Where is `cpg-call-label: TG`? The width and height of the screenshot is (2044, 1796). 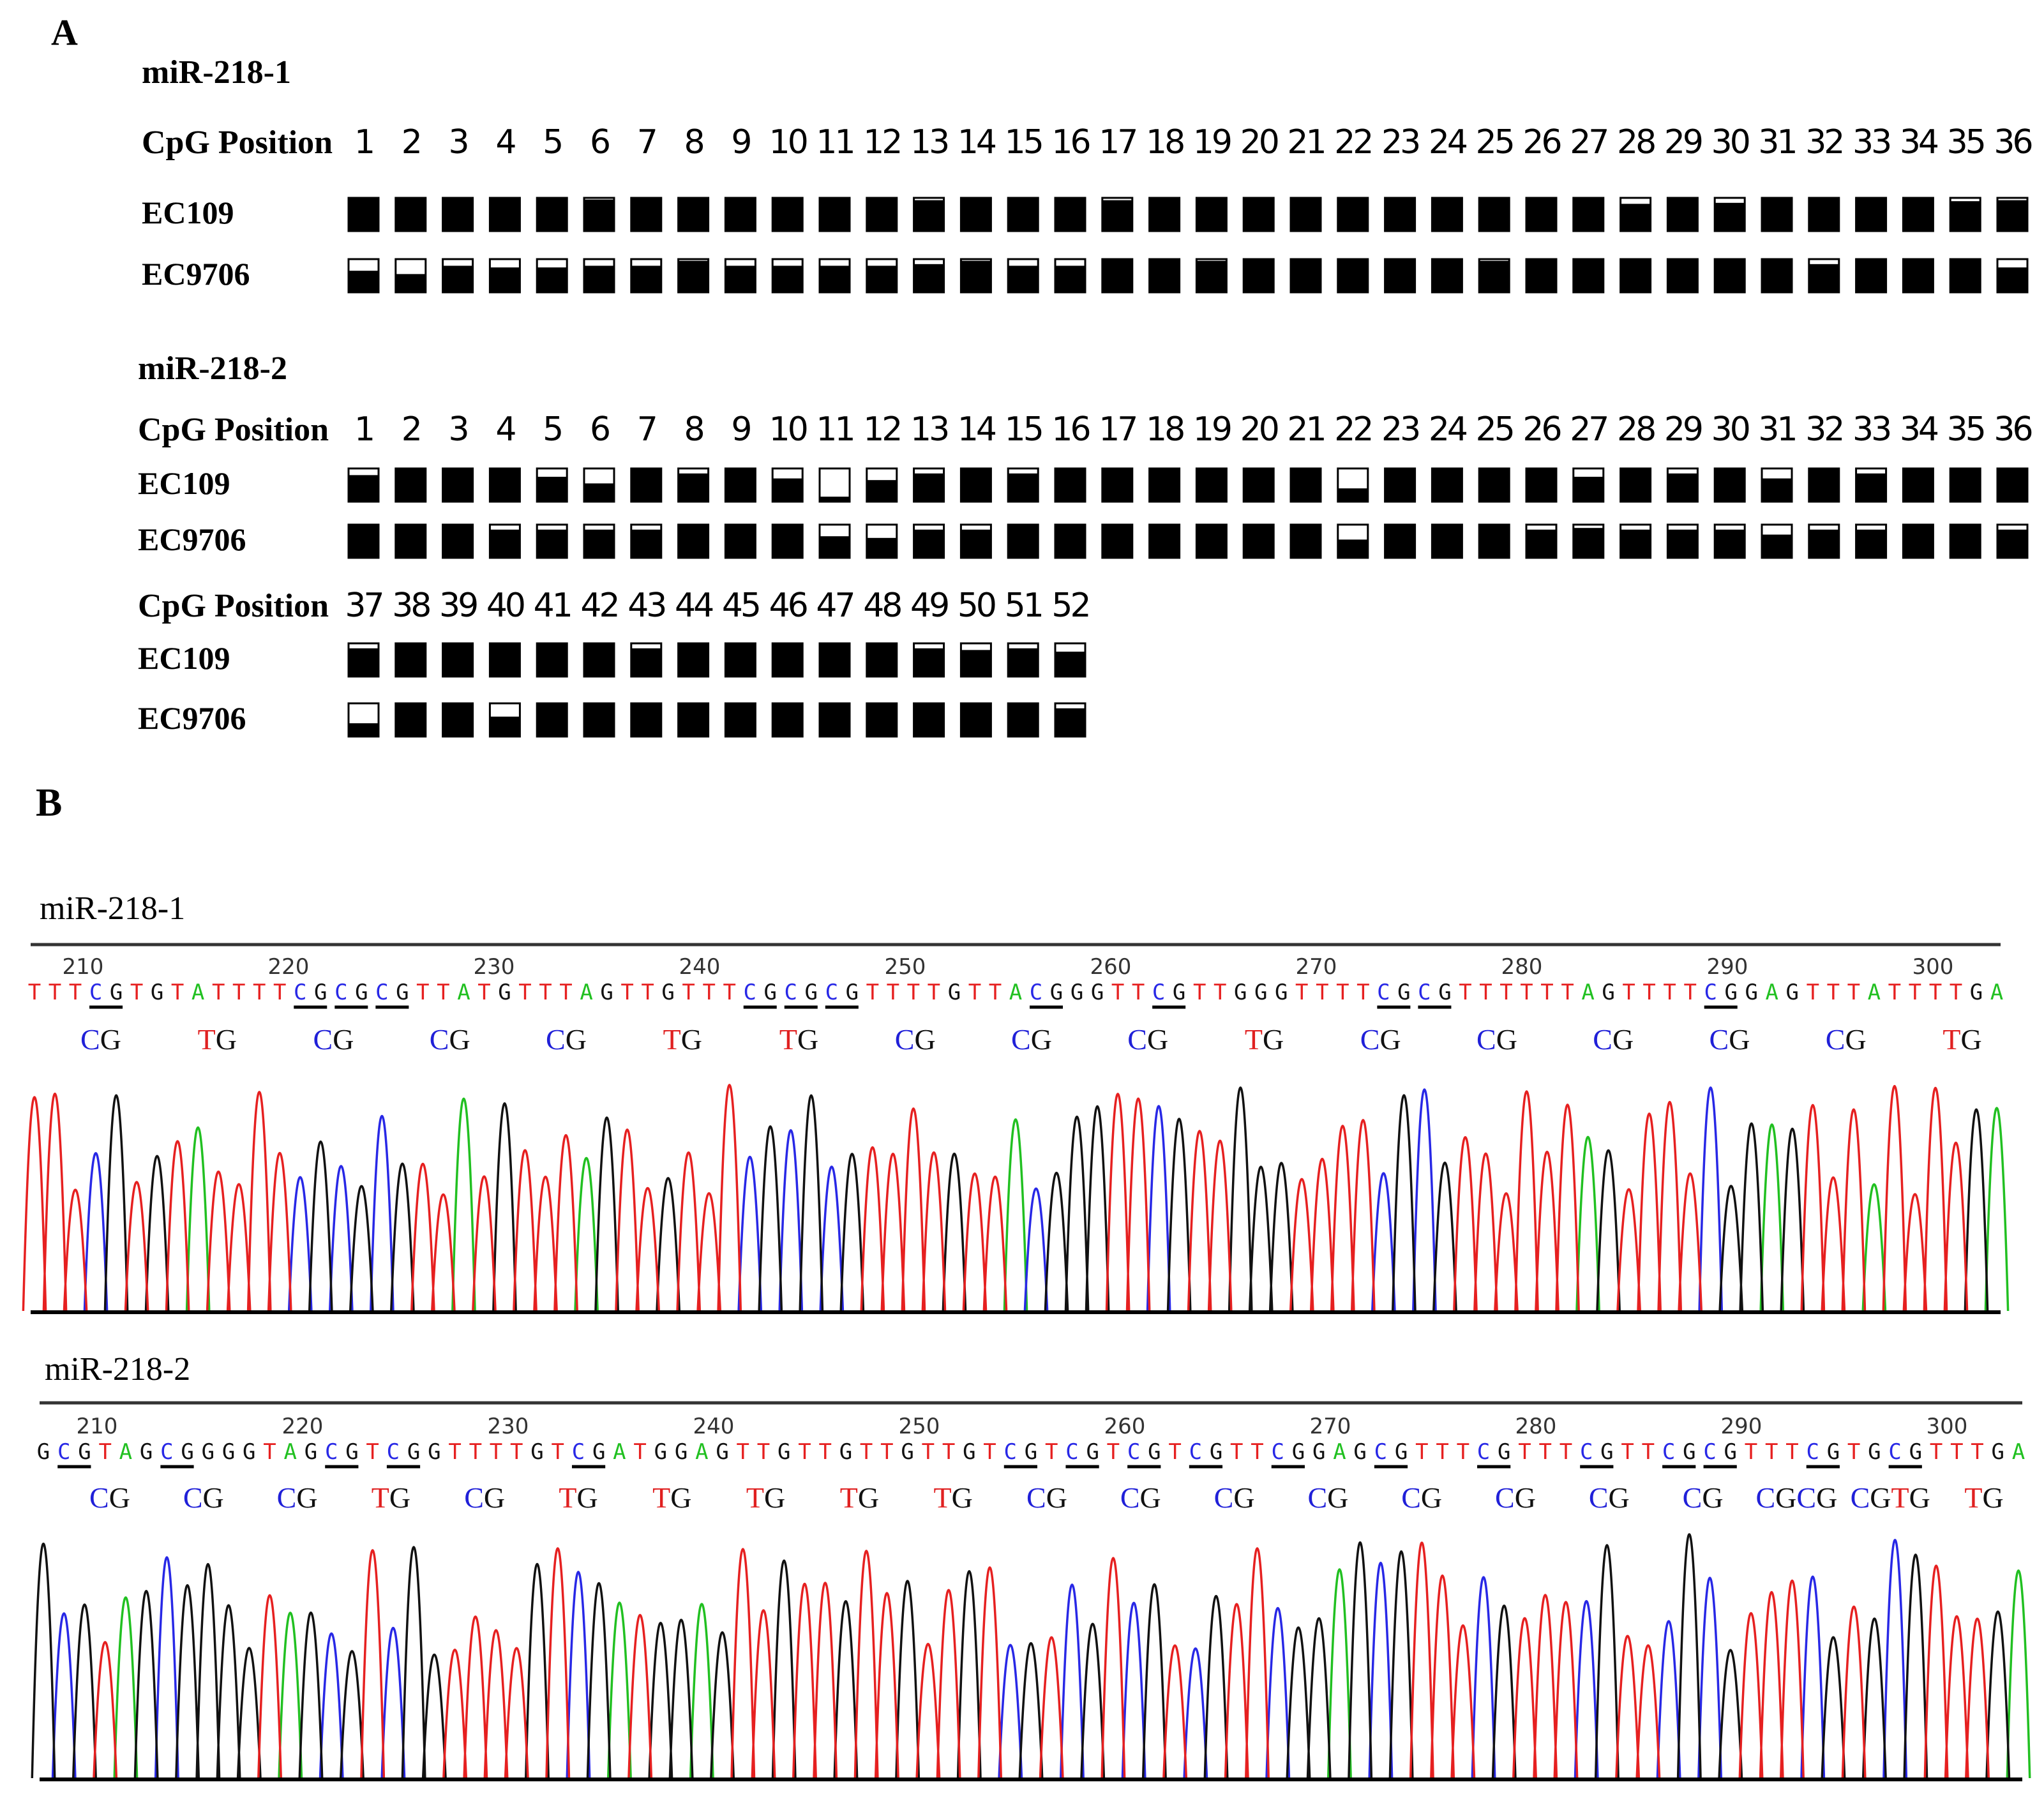
cpg-call-label: TG is located at coordinates (671, 1497).